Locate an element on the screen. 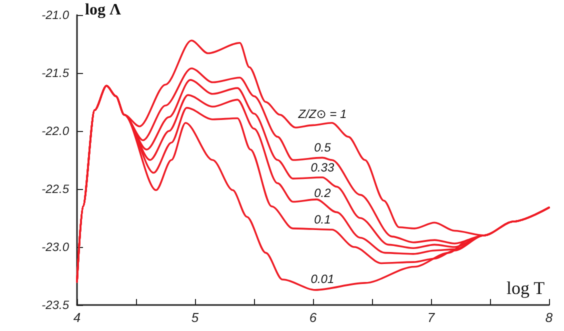 This screenshot has height=331, width=564. series-label: 0.5 is located at coordinates (323, 147).